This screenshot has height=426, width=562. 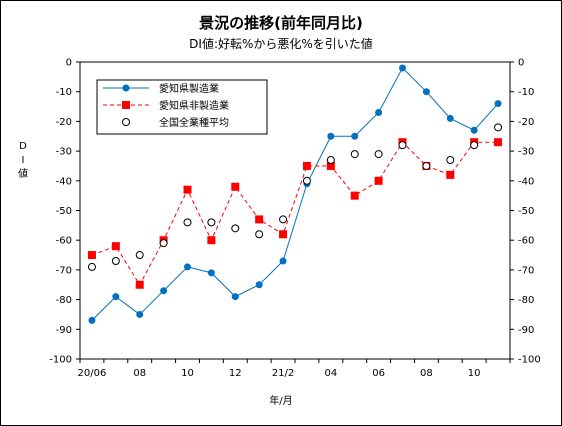 What do you see at coordinates (64, 330) in the screenshot?
I see `y-tick-label-left: -90` at bounding box center [64, 330].